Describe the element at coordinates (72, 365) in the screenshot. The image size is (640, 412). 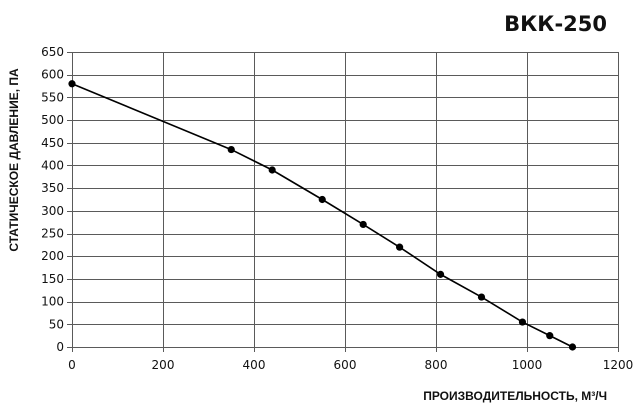
I see `x-tick-label-0: 0` at that location.